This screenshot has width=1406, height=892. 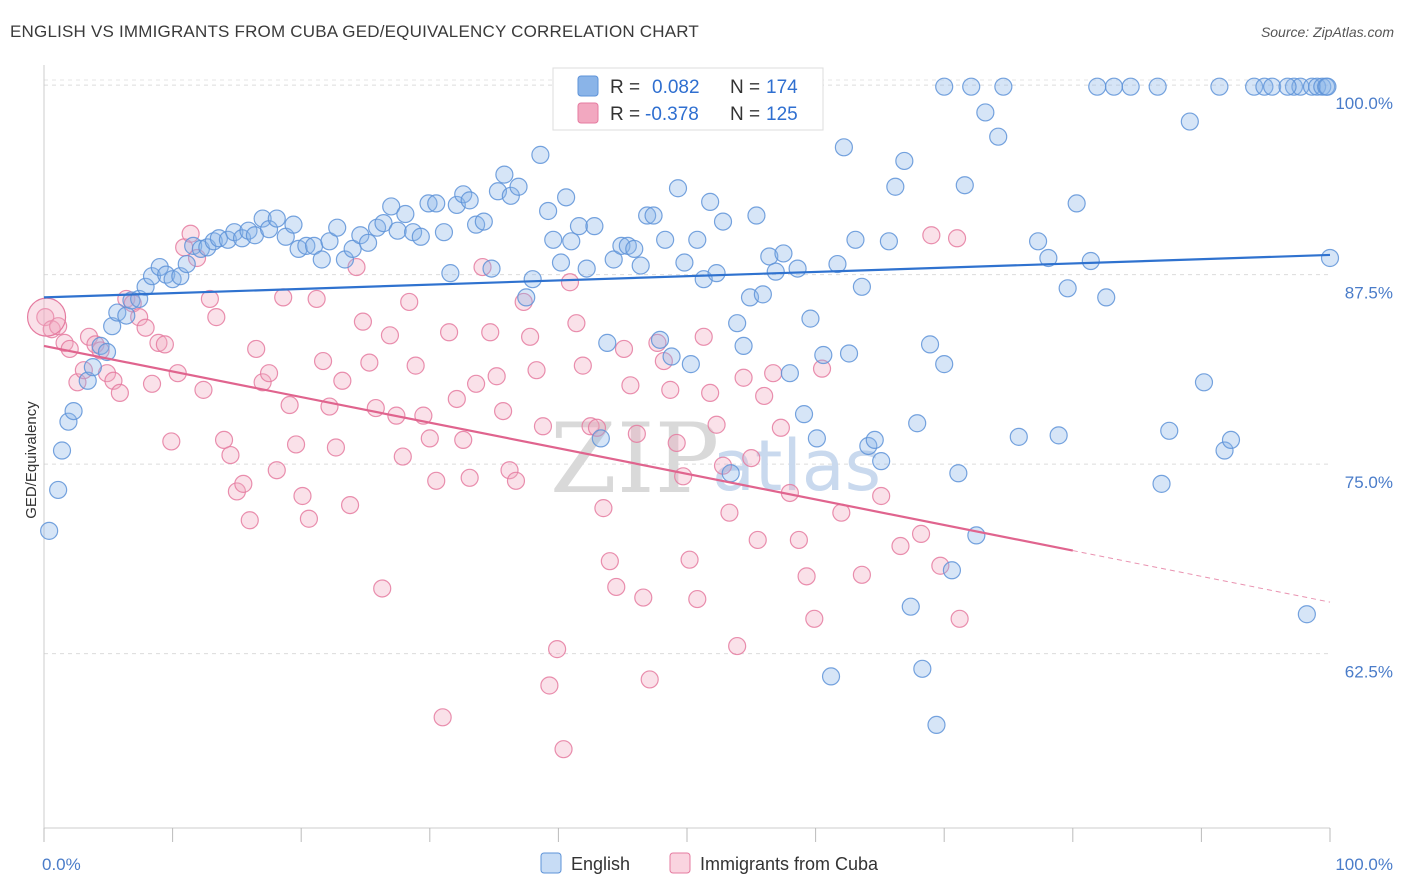 I want to click on x-tick-label-1: 100.0%, so click(x=1364, y=864).